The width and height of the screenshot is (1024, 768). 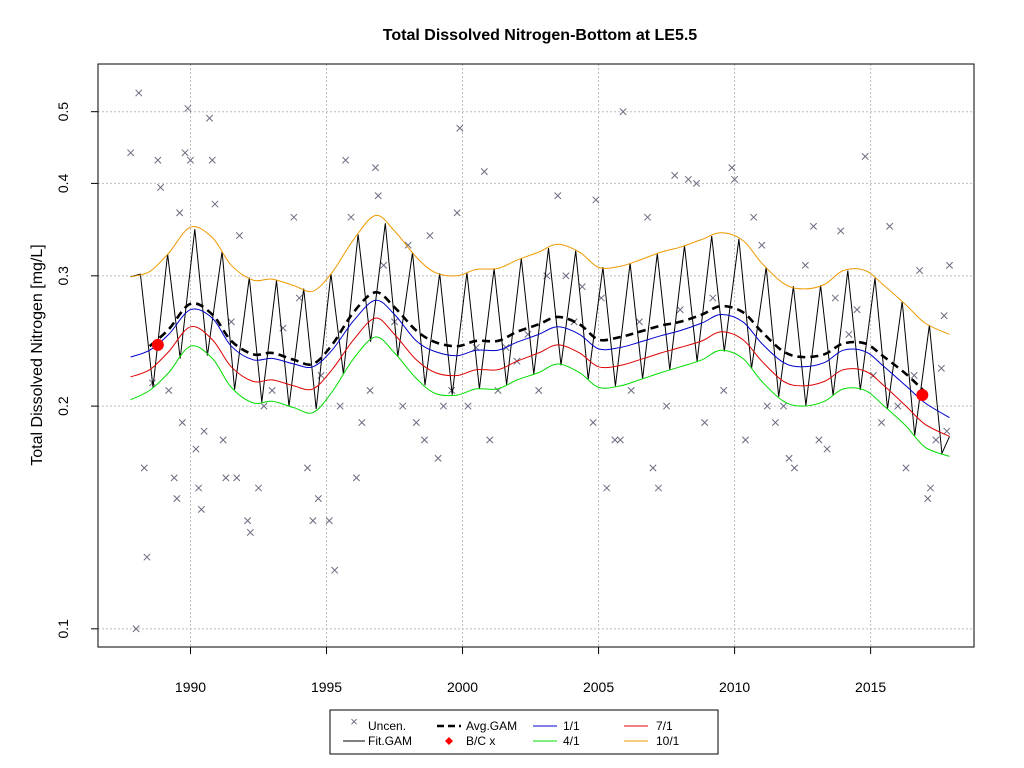 What do you see at coordinates (491, 726) in the screenshot?
I see `legend-avggam-label: Avg.GAM` at bounding box center [491, 726].